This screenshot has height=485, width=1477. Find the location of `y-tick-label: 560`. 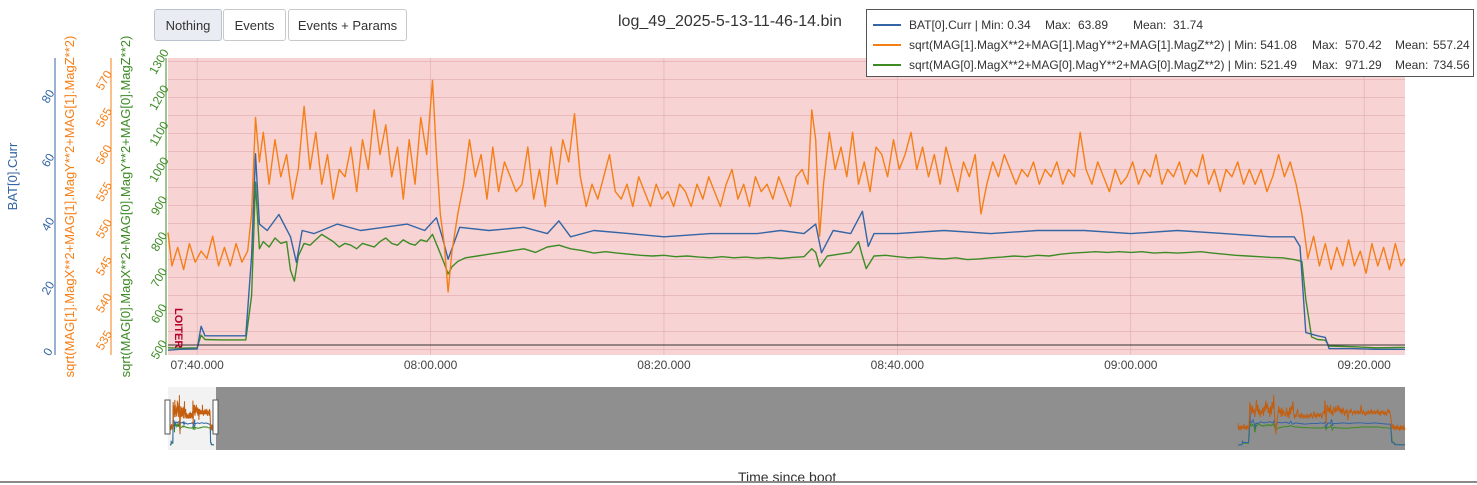

y-tick-label: 560 is located at coordinates (104, 154).